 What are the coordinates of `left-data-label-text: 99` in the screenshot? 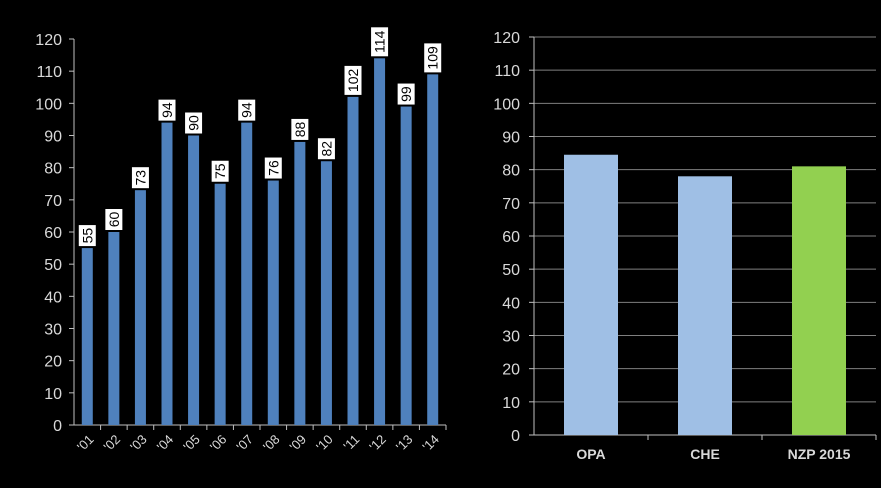 It's located at (406, 94).